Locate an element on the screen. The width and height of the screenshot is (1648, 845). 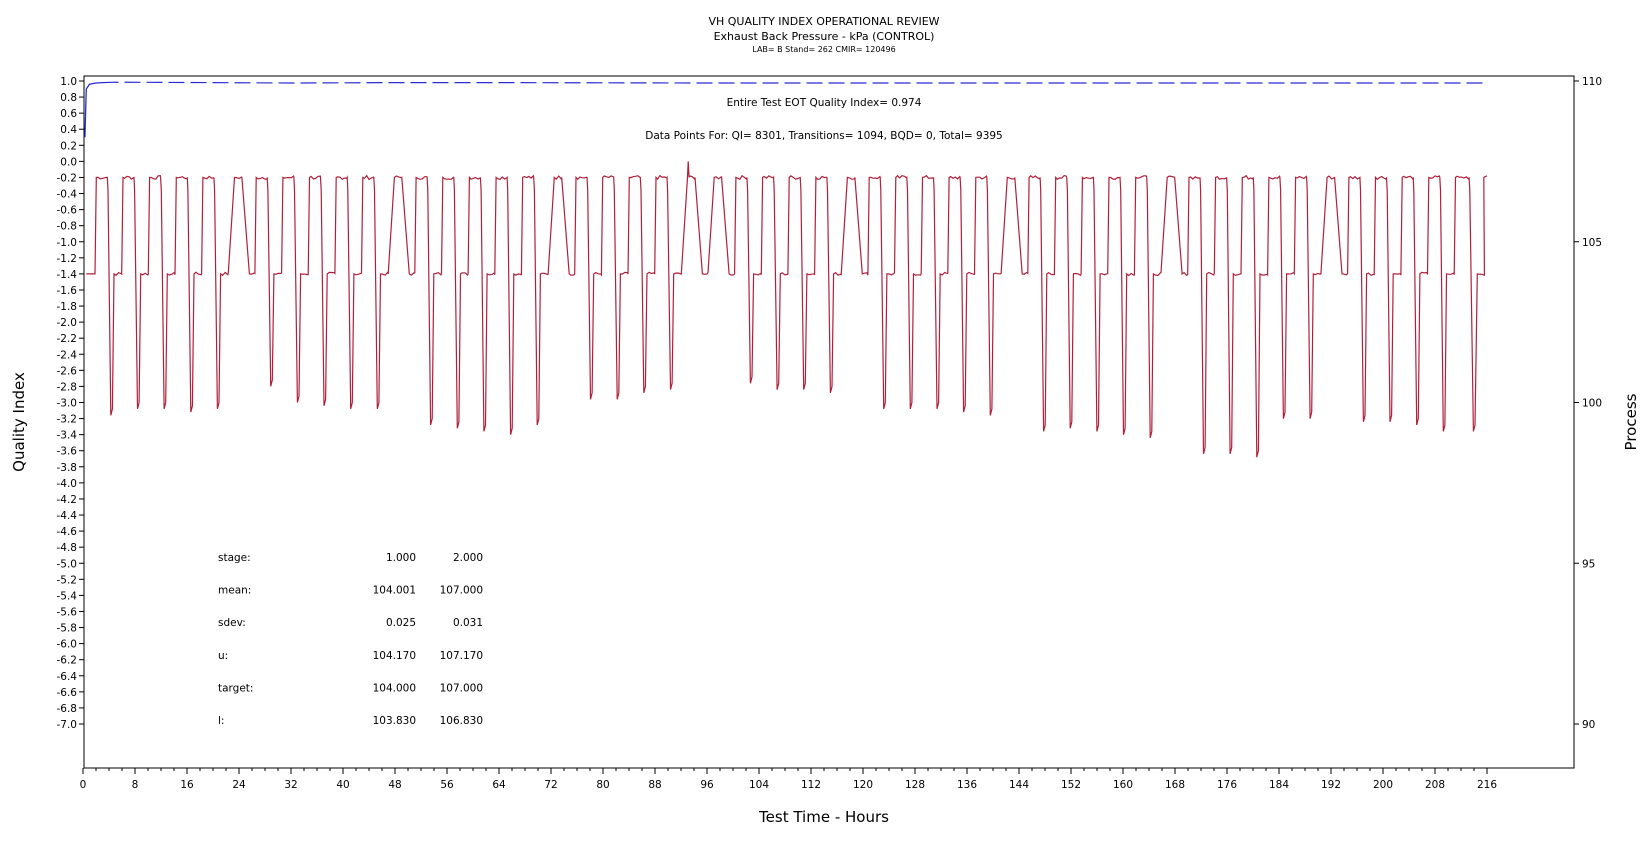
y-left-tick-label: -0.8 is located at coordinates (67, 227).